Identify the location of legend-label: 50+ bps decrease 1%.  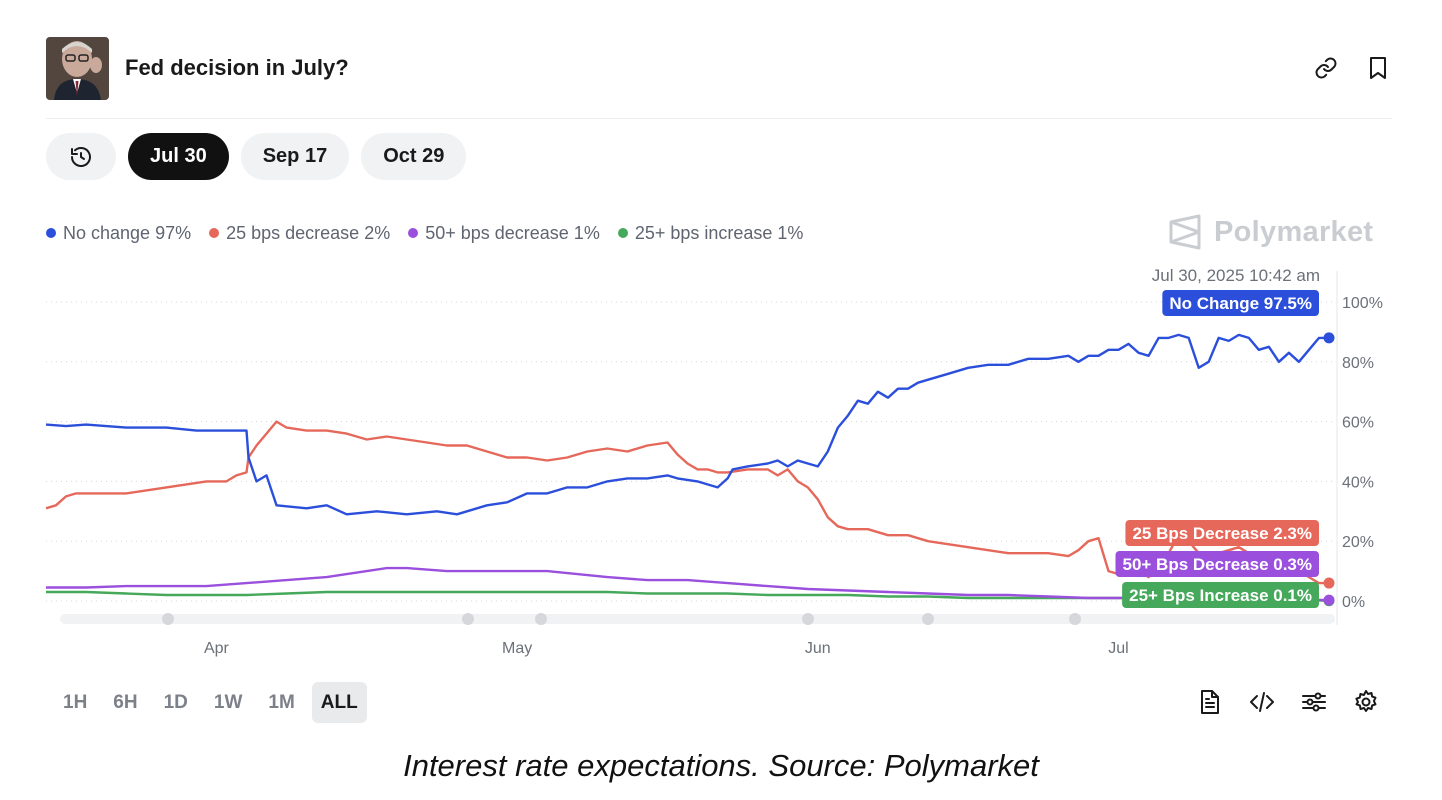
(512, 232).